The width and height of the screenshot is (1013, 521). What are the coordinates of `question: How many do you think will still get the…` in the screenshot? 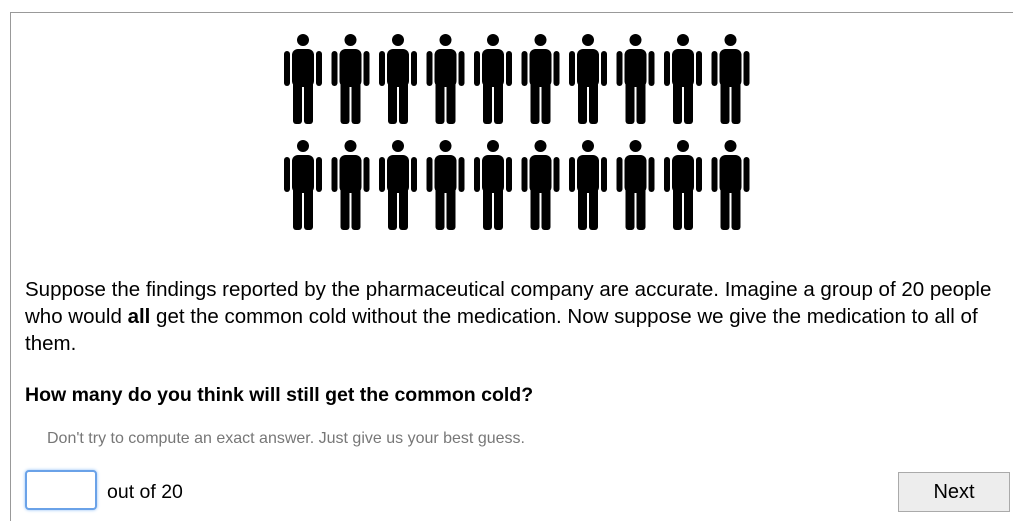 It's located at (279, 395).